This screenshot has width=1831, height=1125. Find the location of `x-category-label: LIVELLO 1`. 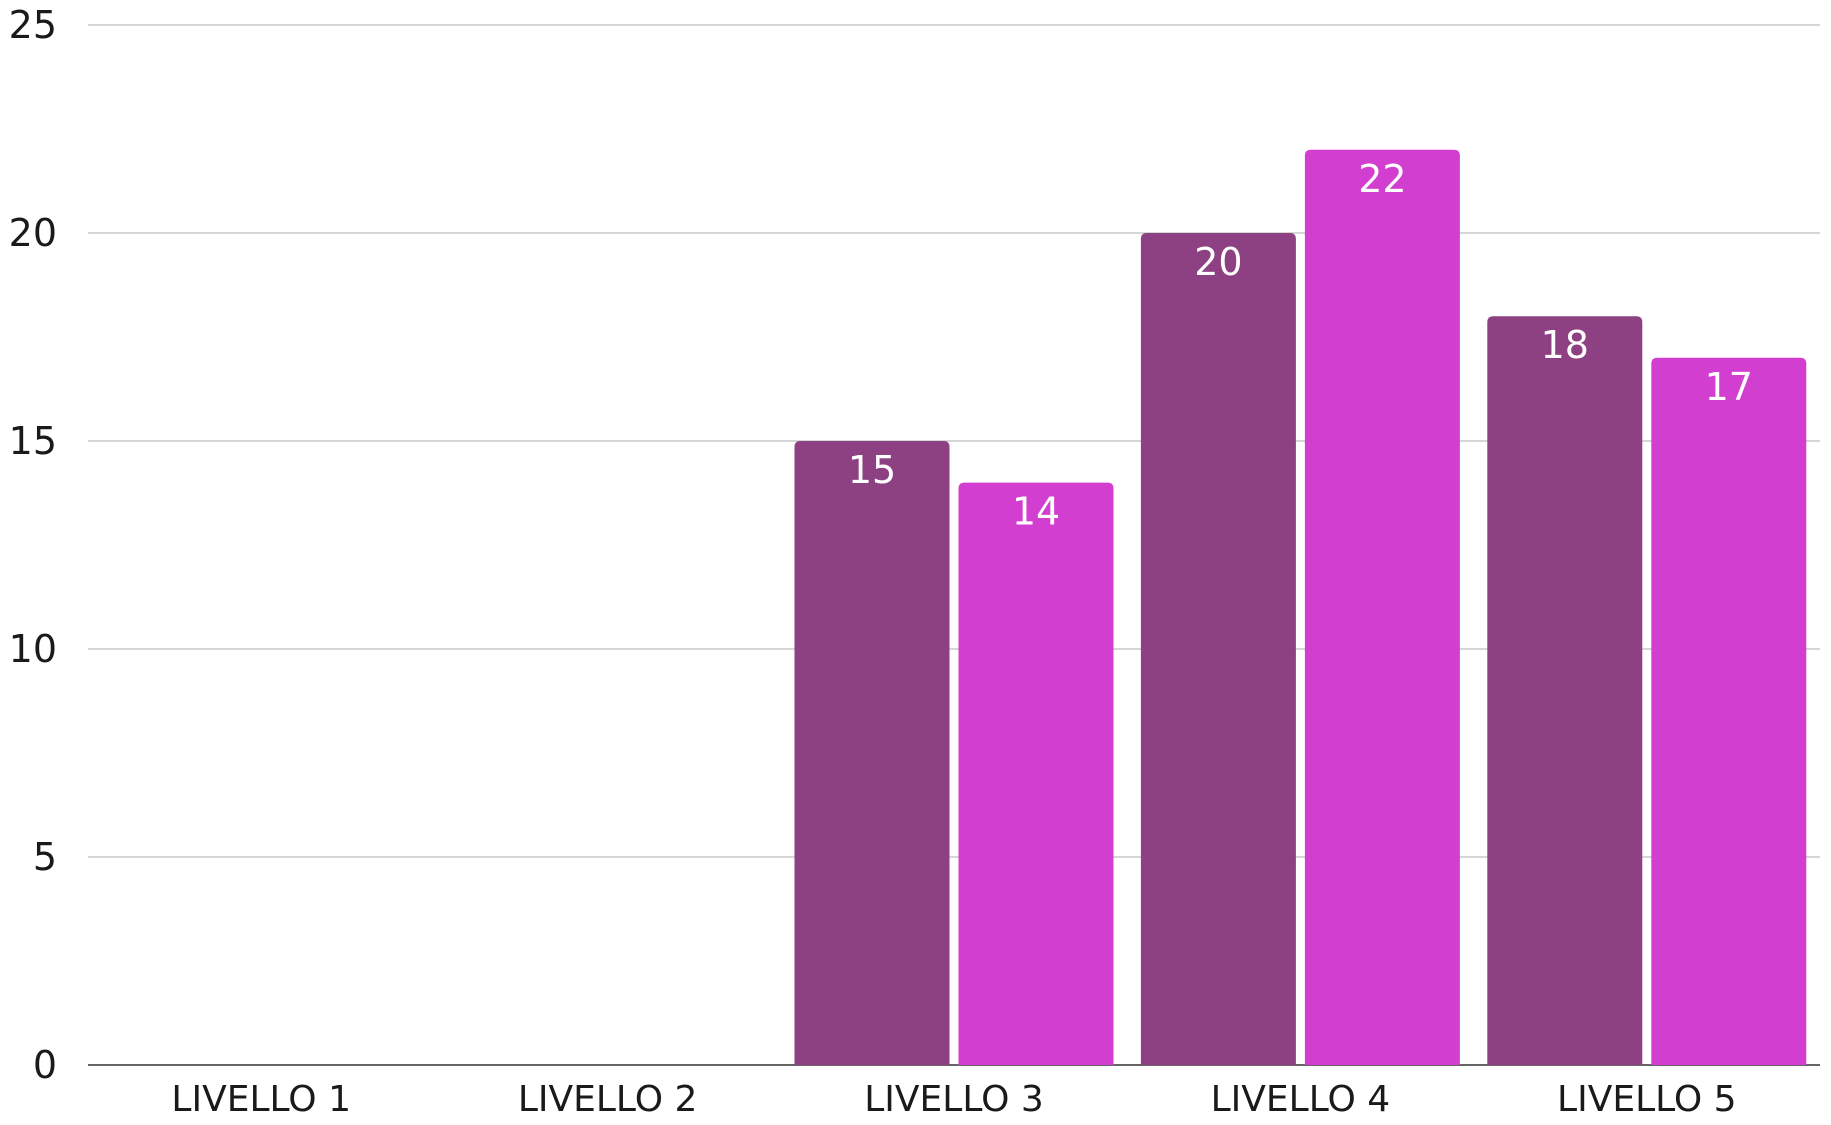

x-category-label: LIVELLO 1 is located at coordinates (261, 1099).